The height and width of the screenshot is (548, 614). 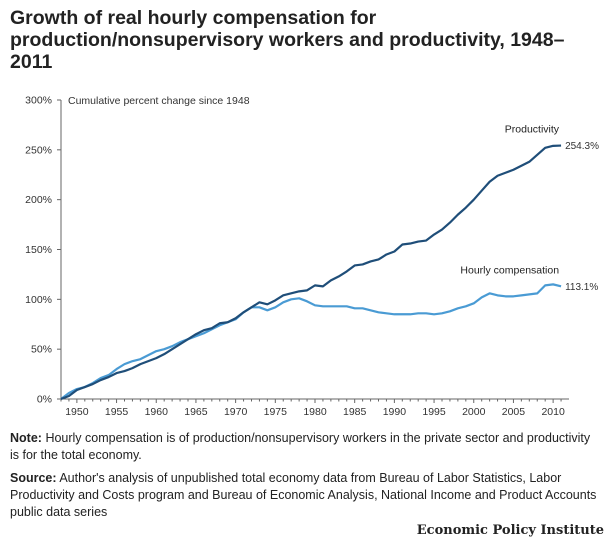 I want to click on y-axis-label: Cumulative percent change since 1948, so click(x=159, y=101).